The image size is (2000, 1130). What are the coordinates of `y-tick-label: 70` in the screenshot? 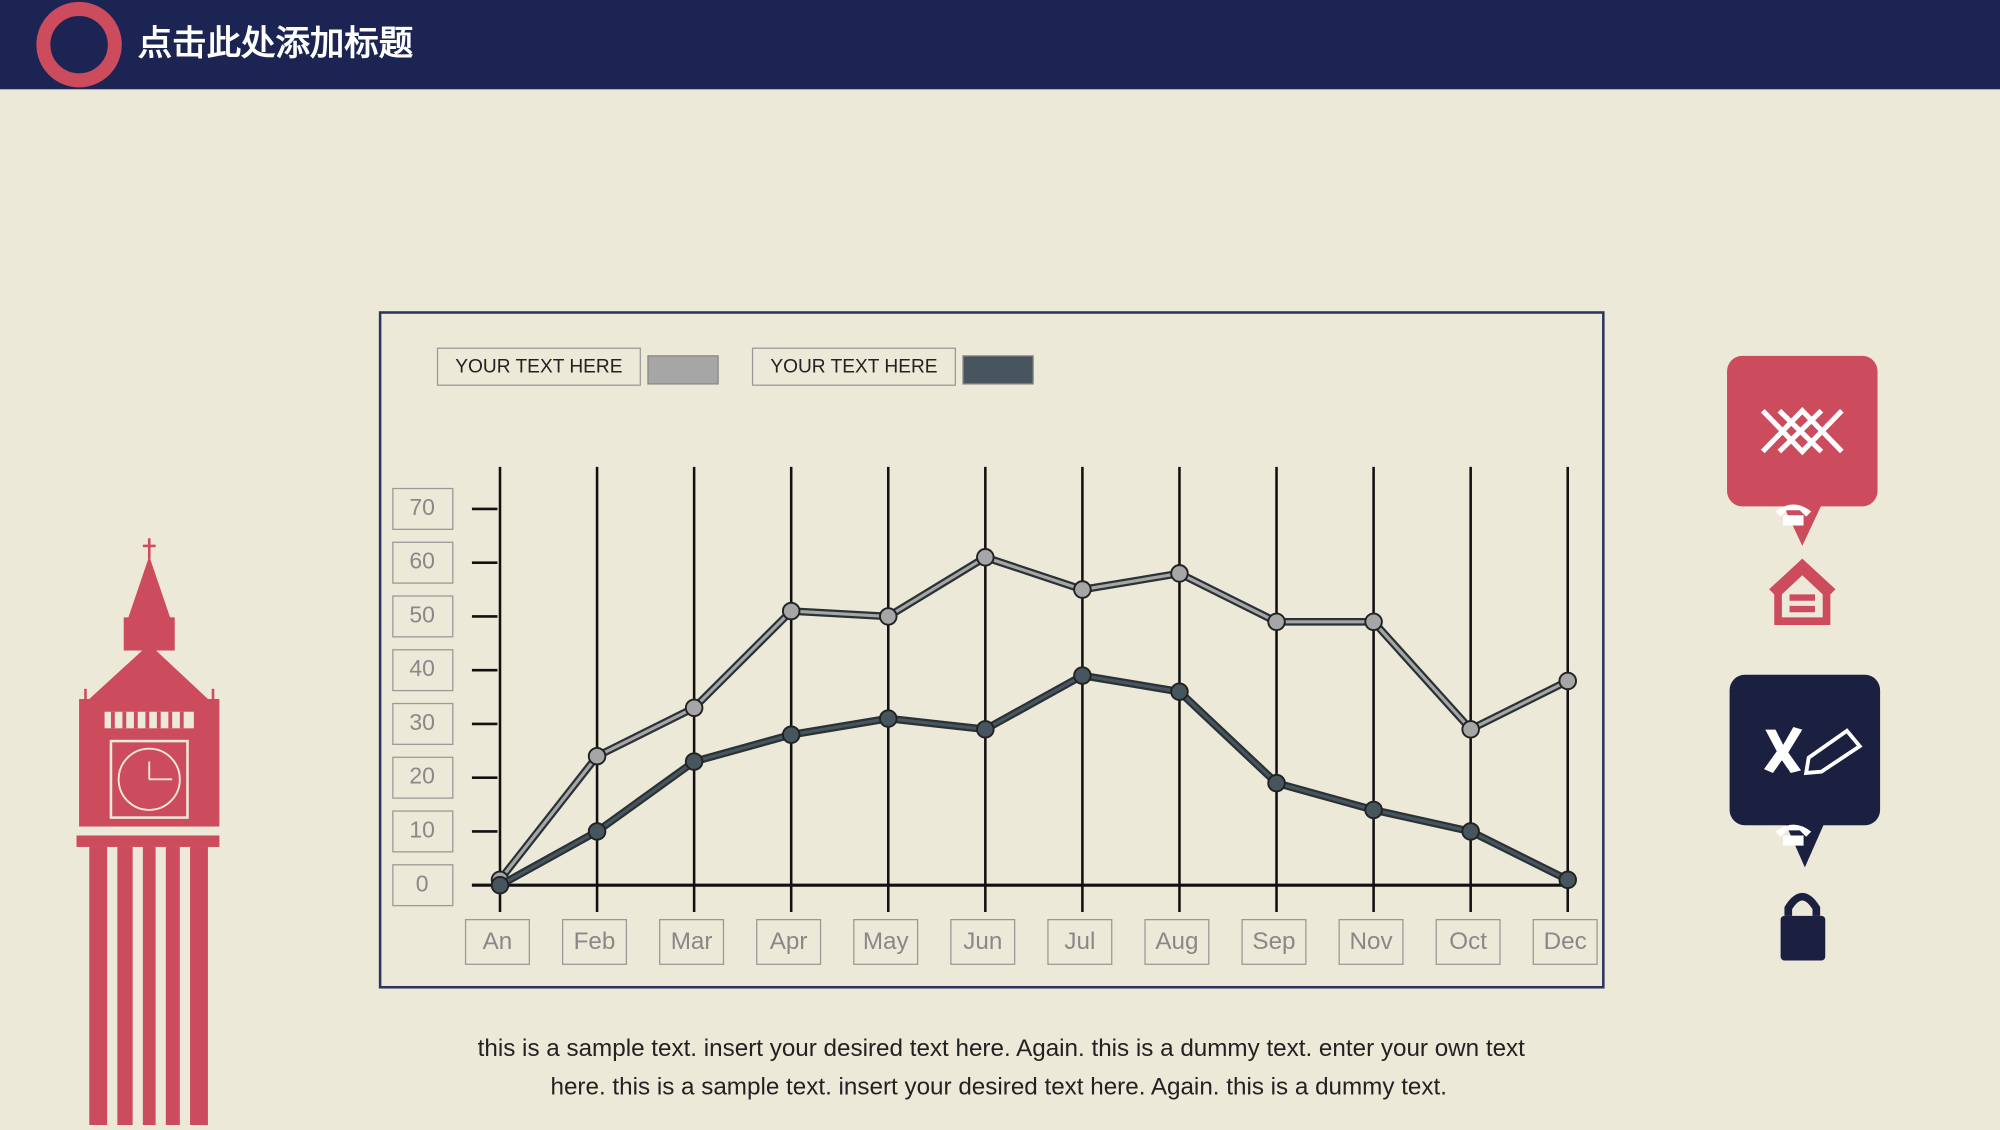 It's located at (422, 507).